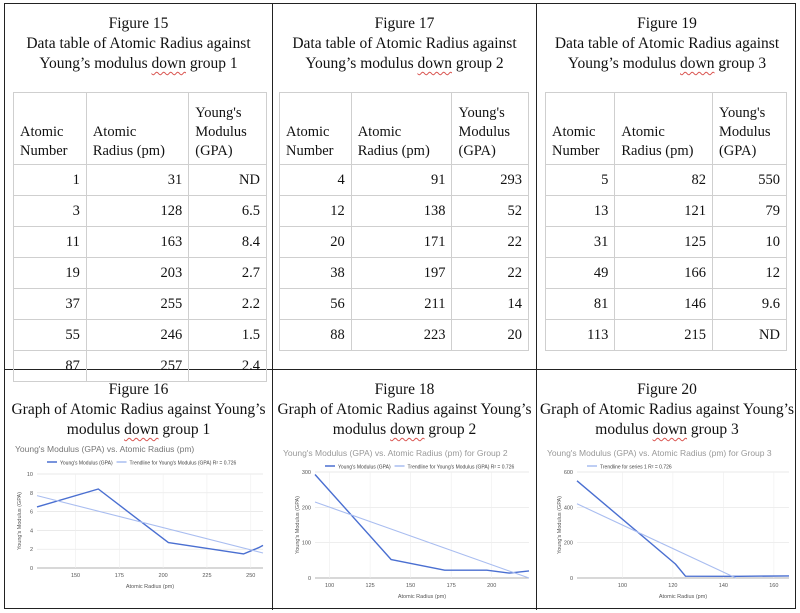 This screenshot has height=613, width=800. I want to click on column-header: Atomic Number, so click(50, 128).